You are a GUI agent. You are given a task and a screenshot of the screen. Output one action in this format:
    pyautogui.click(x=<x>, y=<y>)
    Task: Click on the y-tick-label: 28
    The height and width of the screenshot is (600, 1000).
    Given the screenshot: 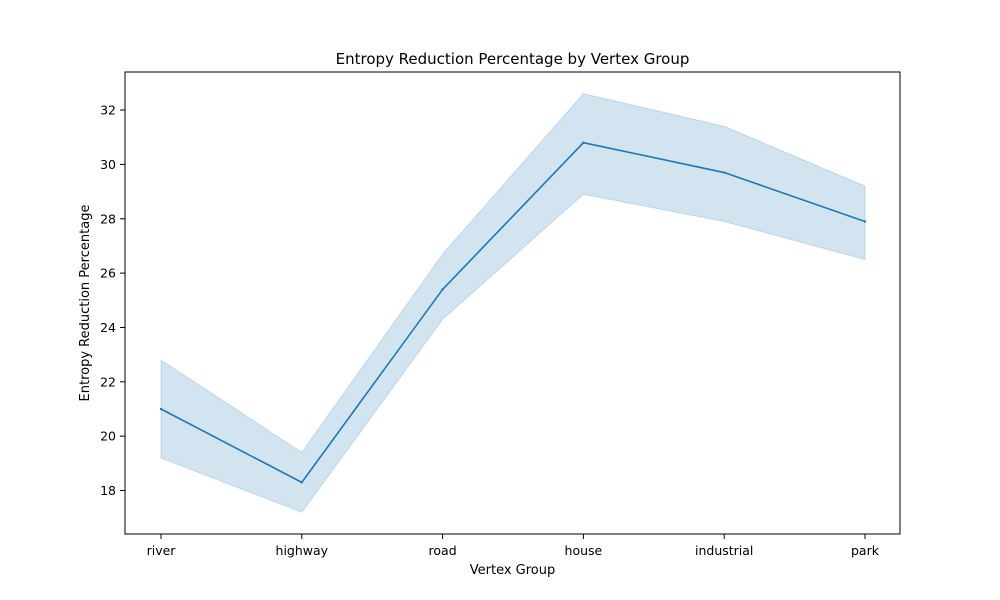 What is the action you would take?
    pyautogui.click(x=108, y=218)
    